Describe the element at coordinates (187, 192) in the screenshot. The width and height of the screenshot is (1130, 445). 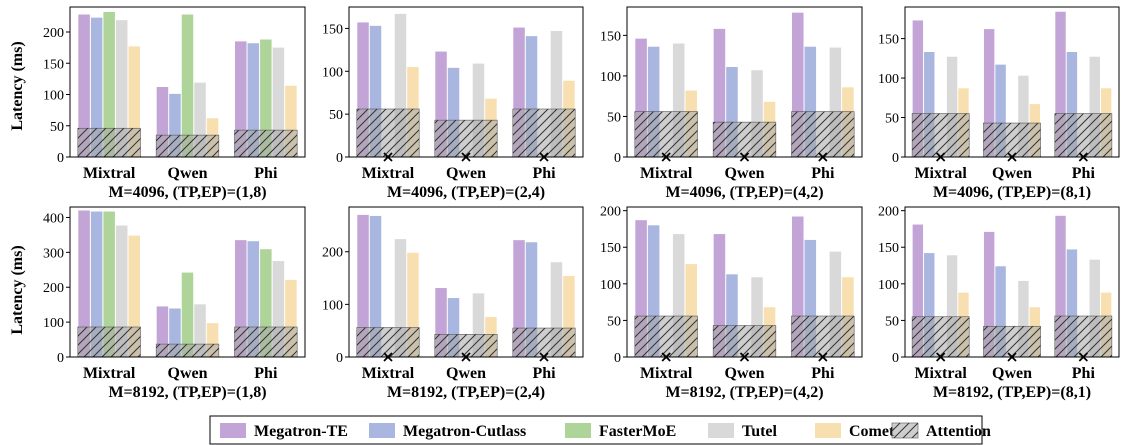
I see `panel-title: M=4096, (TP,EP)=(1,8)` at that location.